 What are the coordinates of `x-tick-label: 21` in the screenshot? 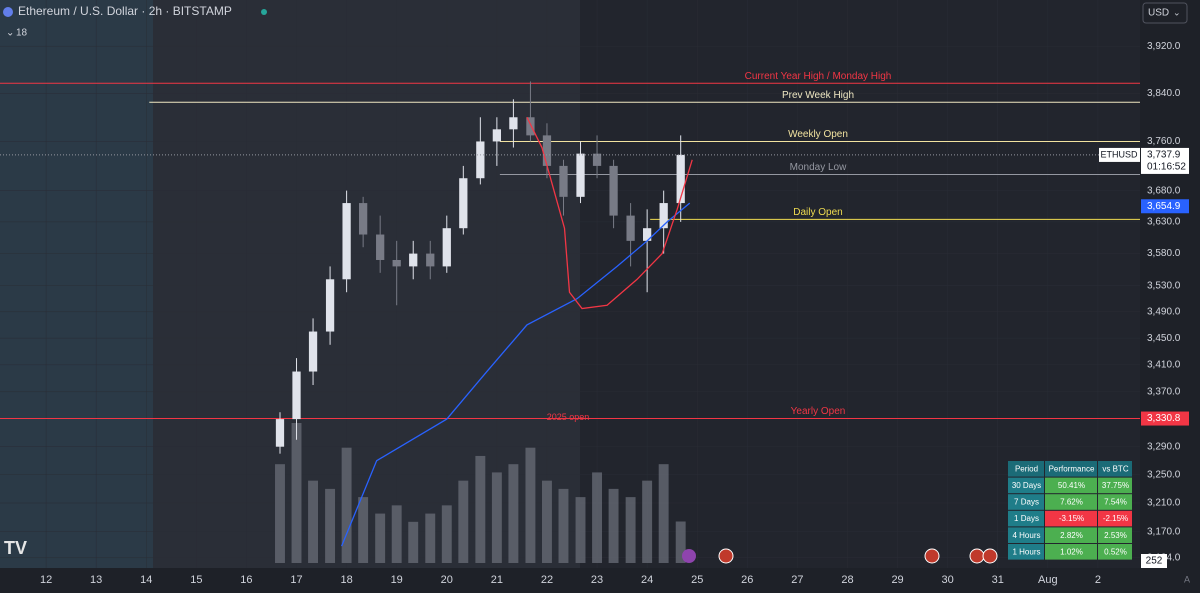 It's located at (497, 580).